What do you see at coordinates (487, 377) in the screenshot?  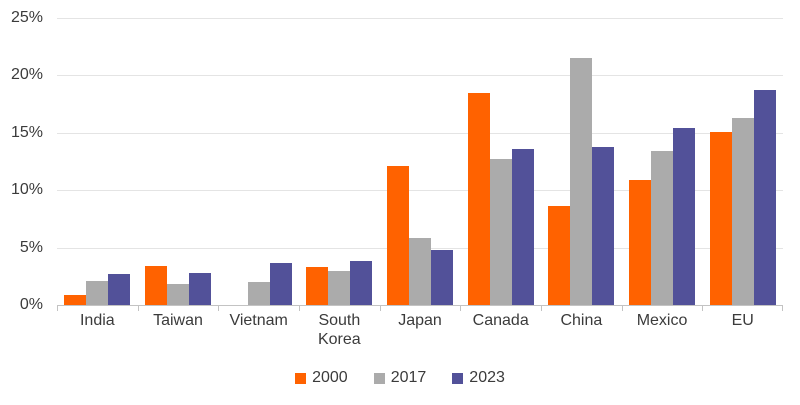 I see `legend-label: 2023` at bounding box center [487, 377].